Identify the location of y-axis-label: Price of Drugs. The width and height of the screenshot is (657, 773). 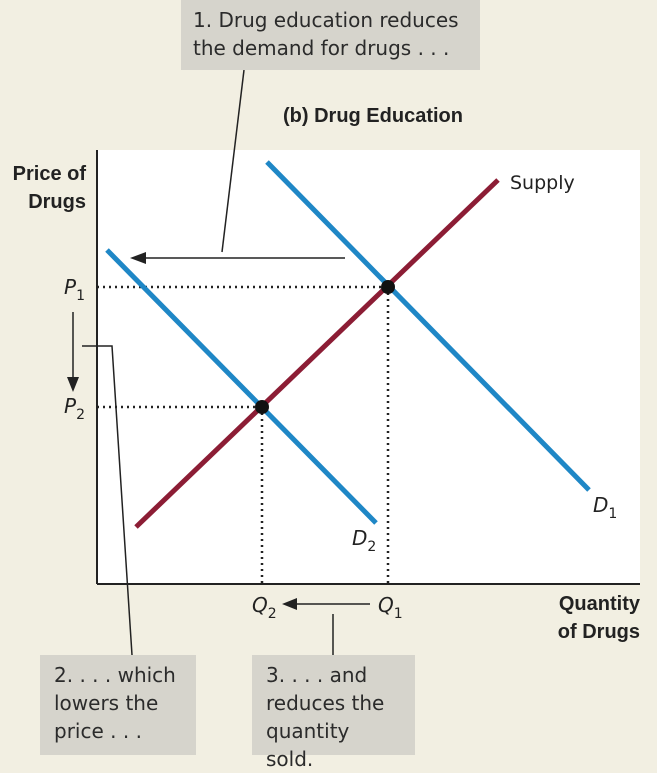
(44, 188).